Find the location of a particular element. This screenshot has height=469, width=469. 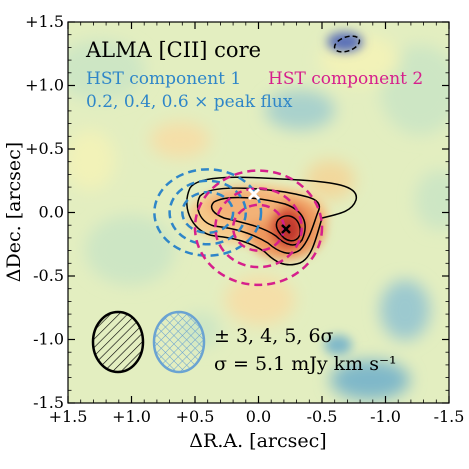

x-tick-label: -1.0 is located at coordinates (385, 416).